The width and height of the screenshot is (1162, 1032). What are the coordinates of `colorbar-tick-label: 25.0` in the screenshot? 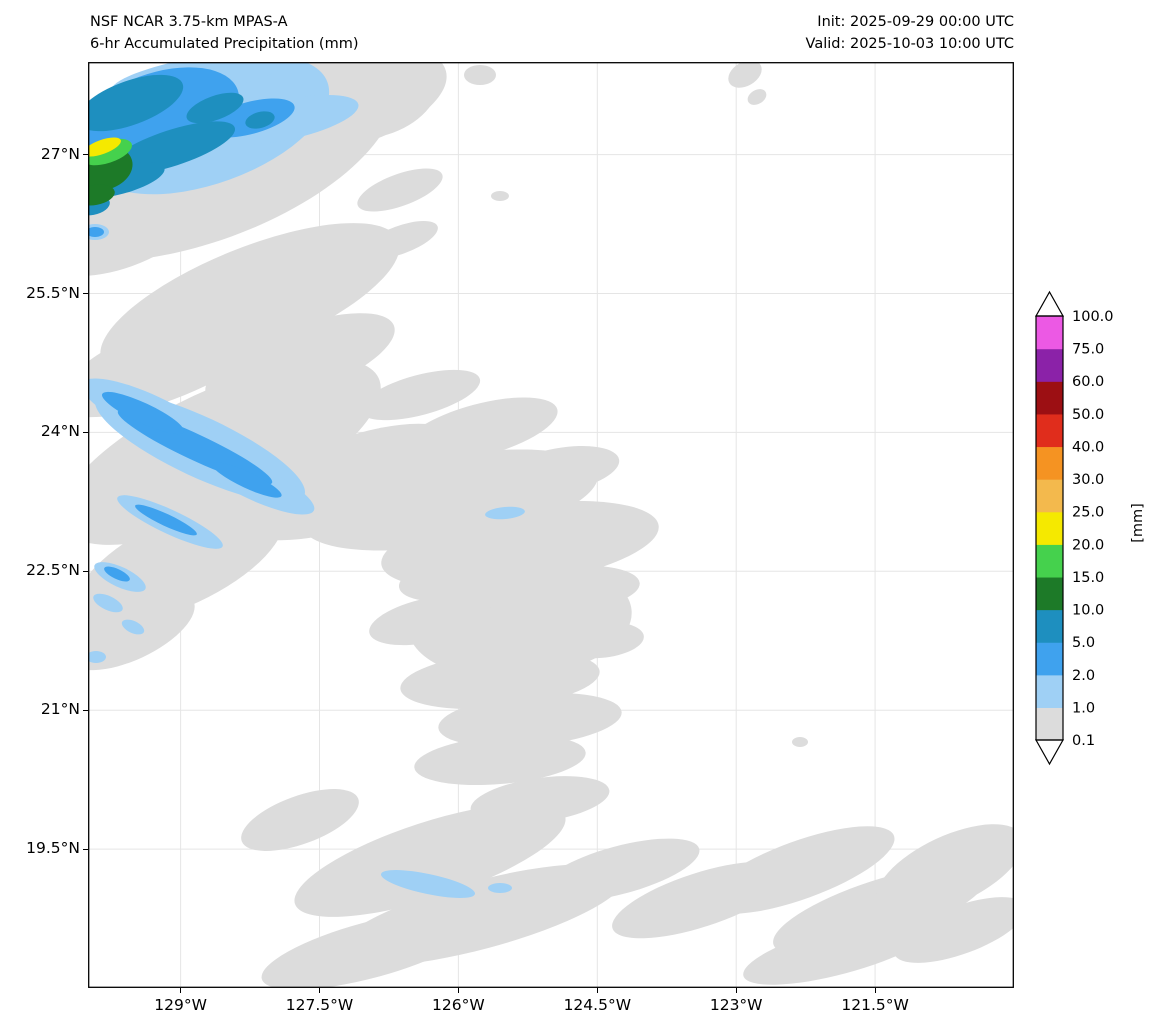 It's located at (1088, 513).